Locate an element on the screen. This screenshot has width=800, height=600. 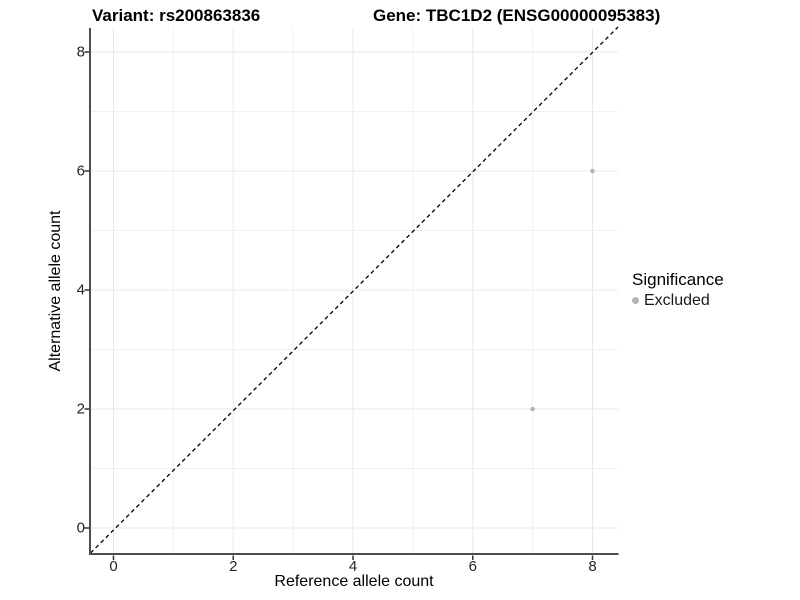
y-tick-label: 4 is located at coordinates (80, 290).